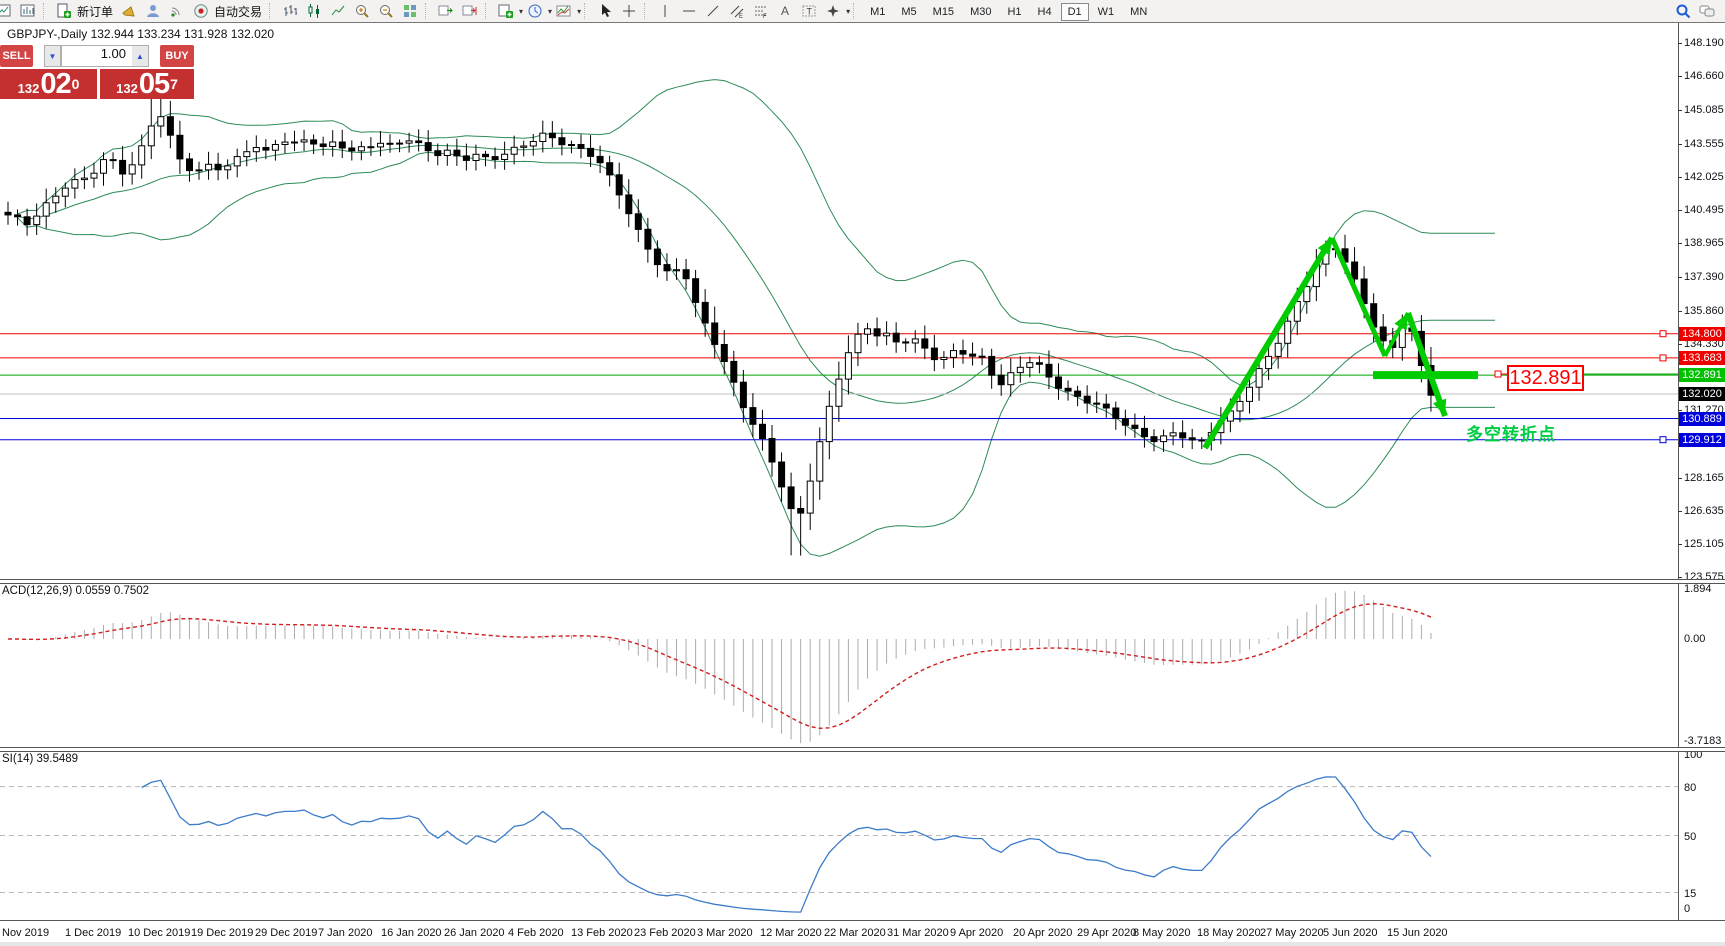 Image resolution: width=1725 pixels, height=946 pixels. I want to click on period-clock-dropdown, so click(535, 11).